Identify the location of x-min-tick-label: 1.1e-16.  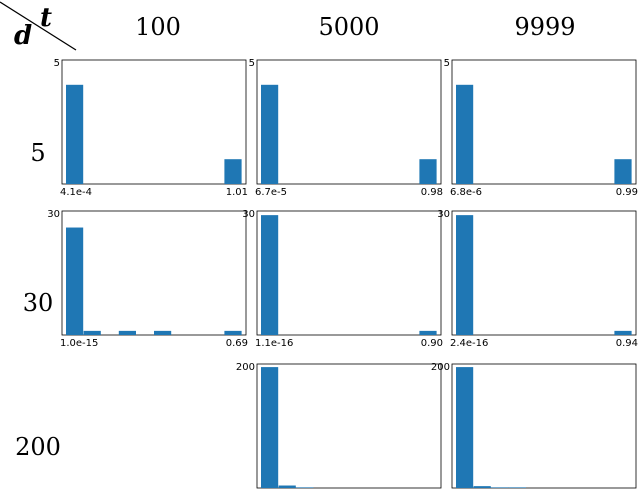
(274, 343).